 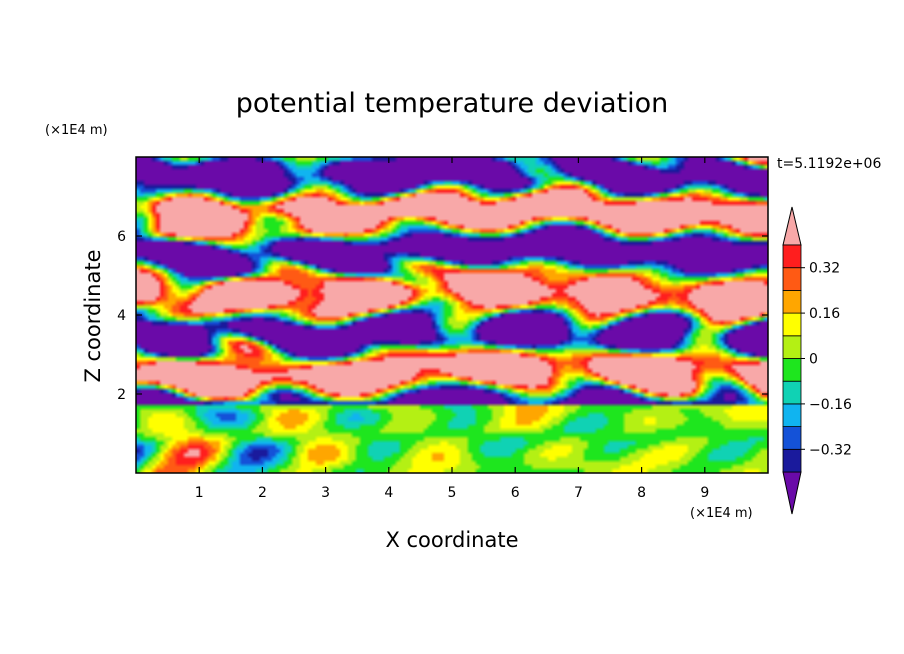 What do you see at coordinates (830, 450) in the screenshot?
I see `colorbar-label: −0.32` at bounding box center [830, 450].